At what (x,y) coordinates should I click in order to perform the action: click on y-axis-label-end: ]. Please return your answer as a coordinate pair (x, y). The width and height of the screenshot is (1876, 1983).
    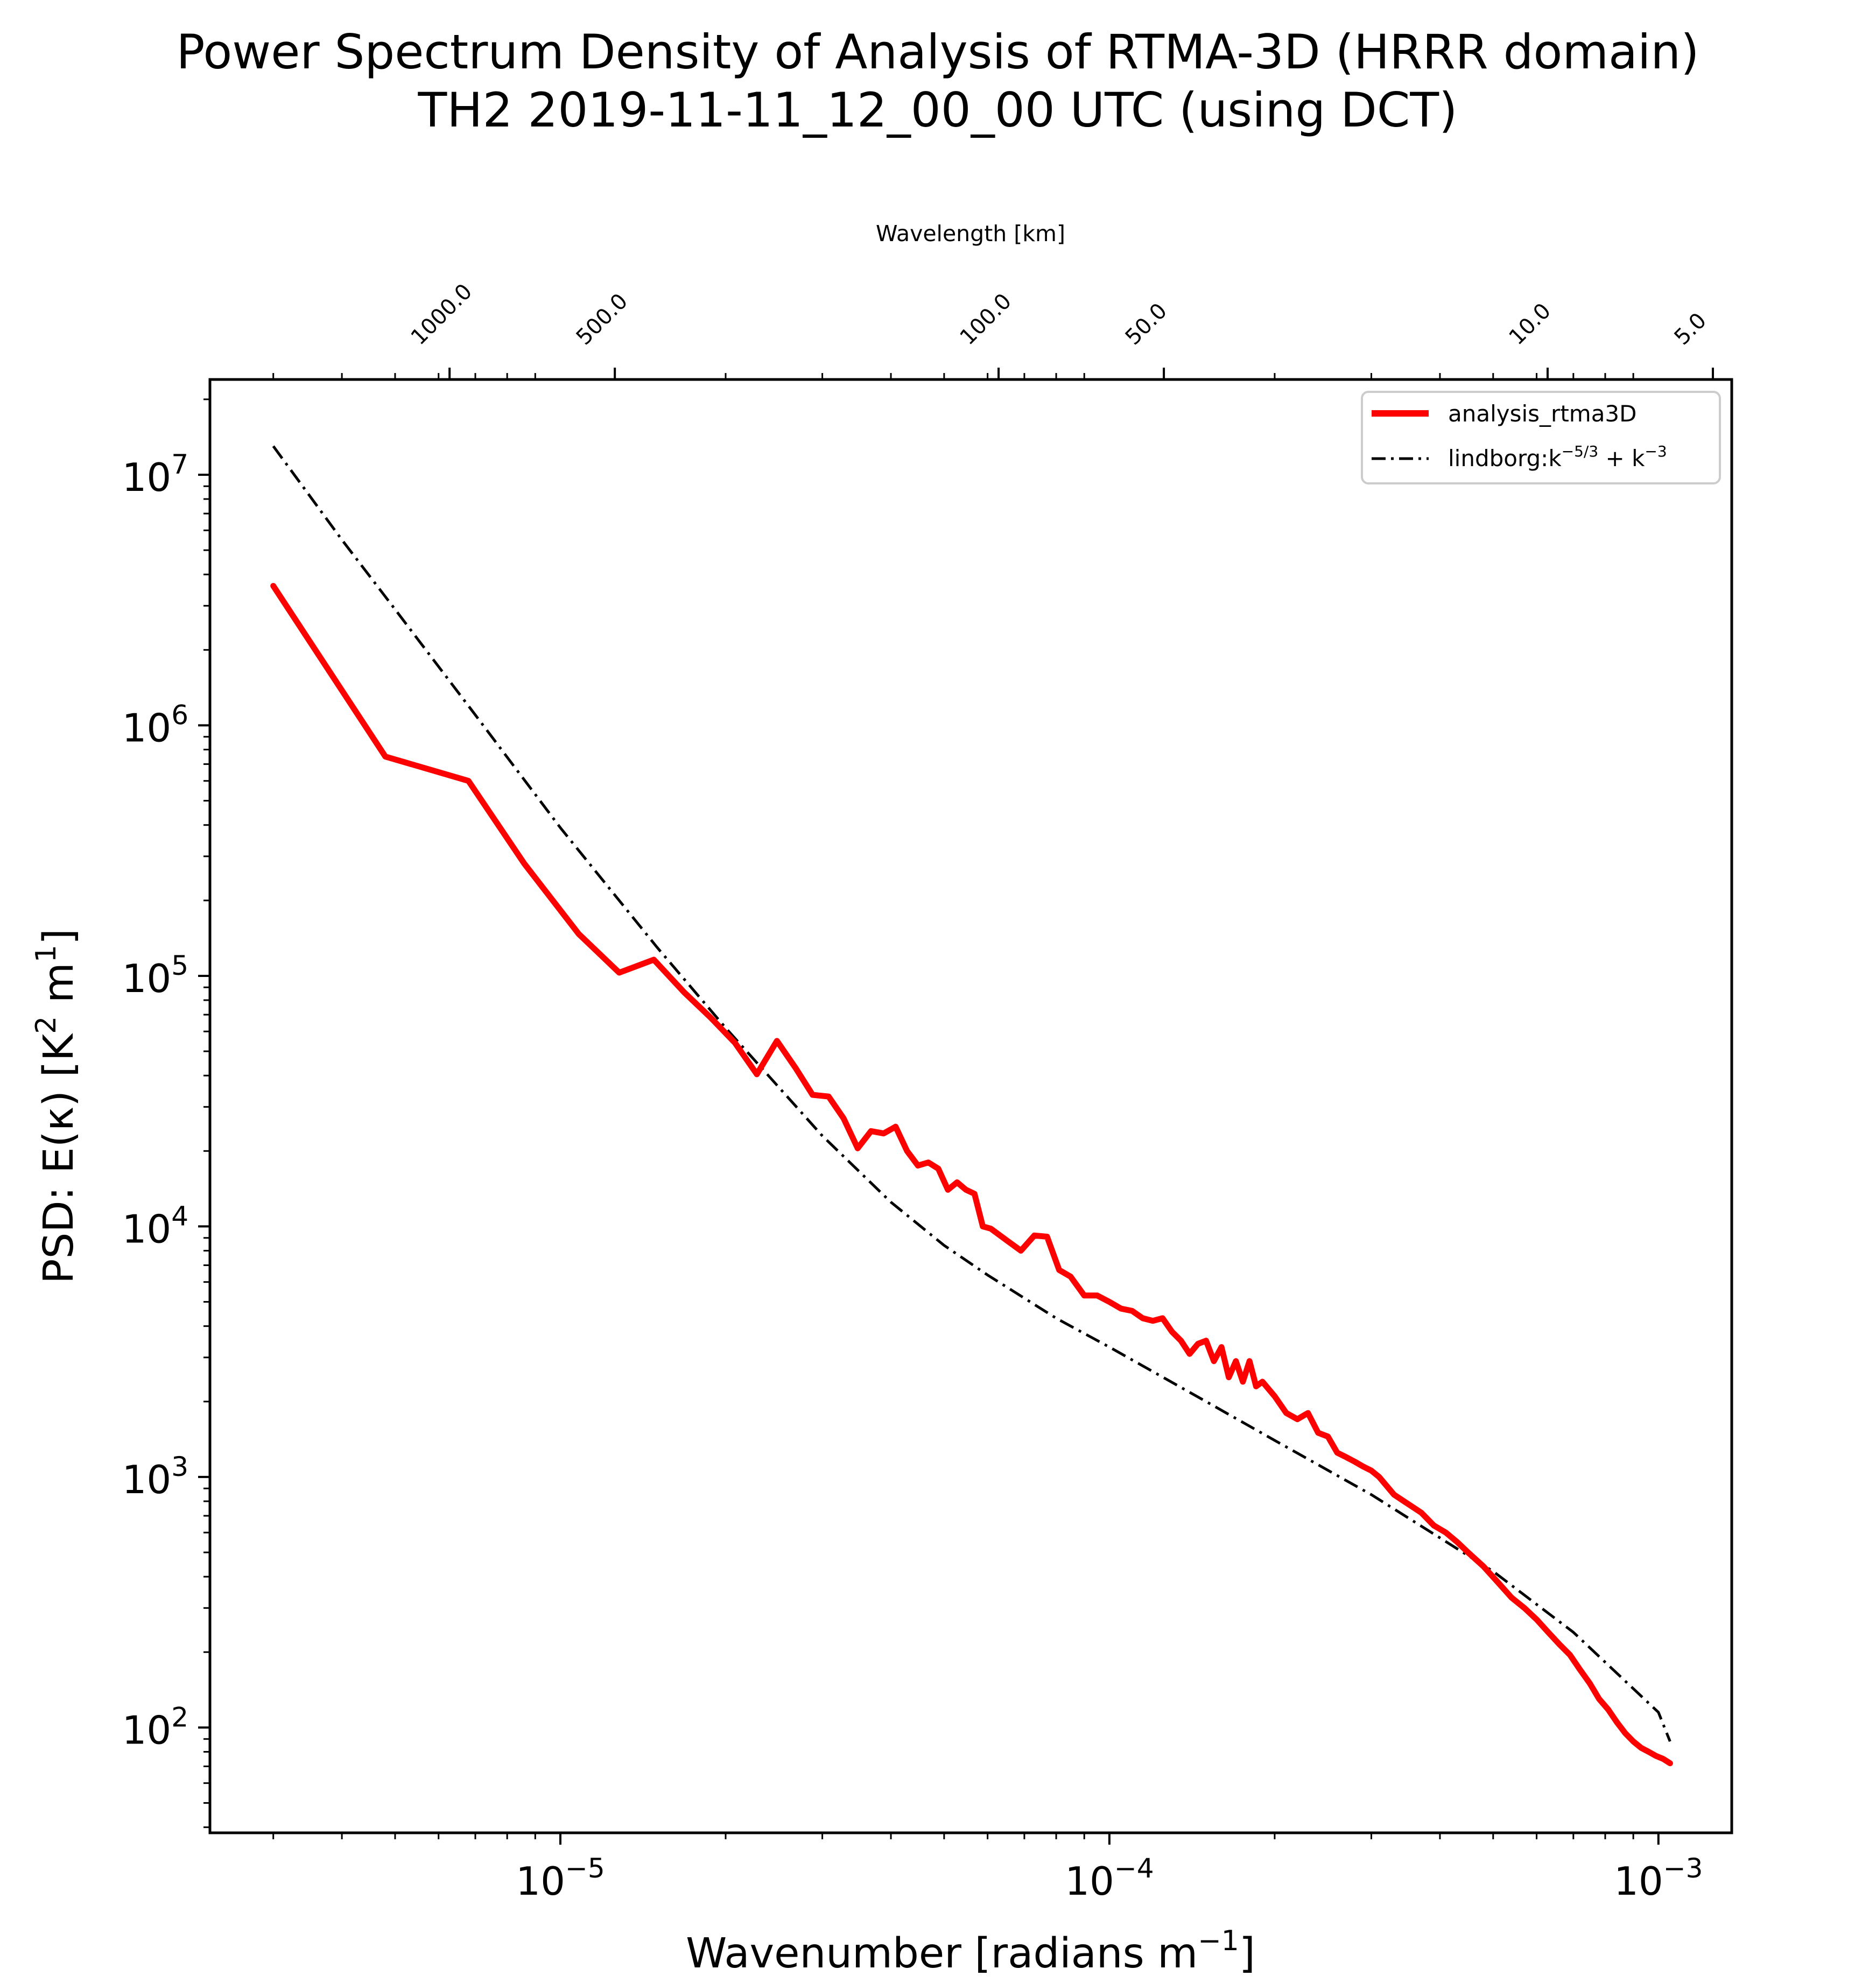
    Looking at the image, I should click on (59, 937).